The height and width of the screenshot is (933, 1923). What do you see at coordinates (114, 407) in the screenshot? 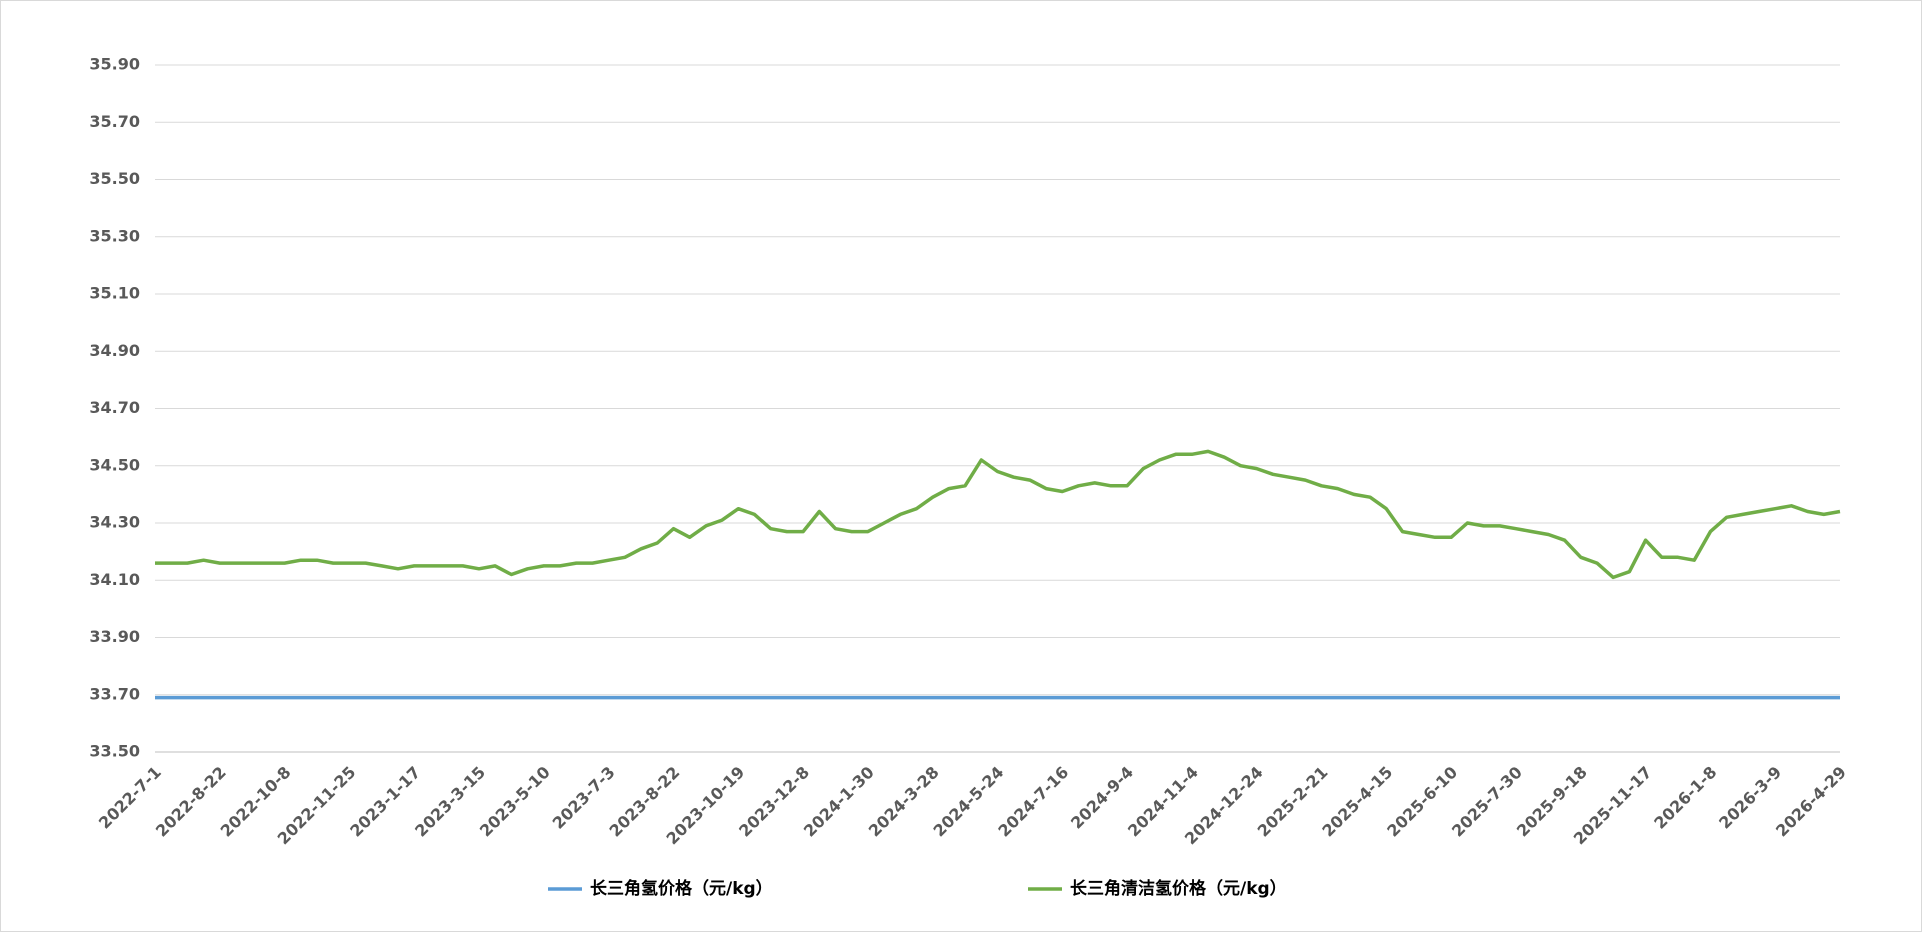
I see `y-tick-label: 34.70` at bounding box center [114, 407].